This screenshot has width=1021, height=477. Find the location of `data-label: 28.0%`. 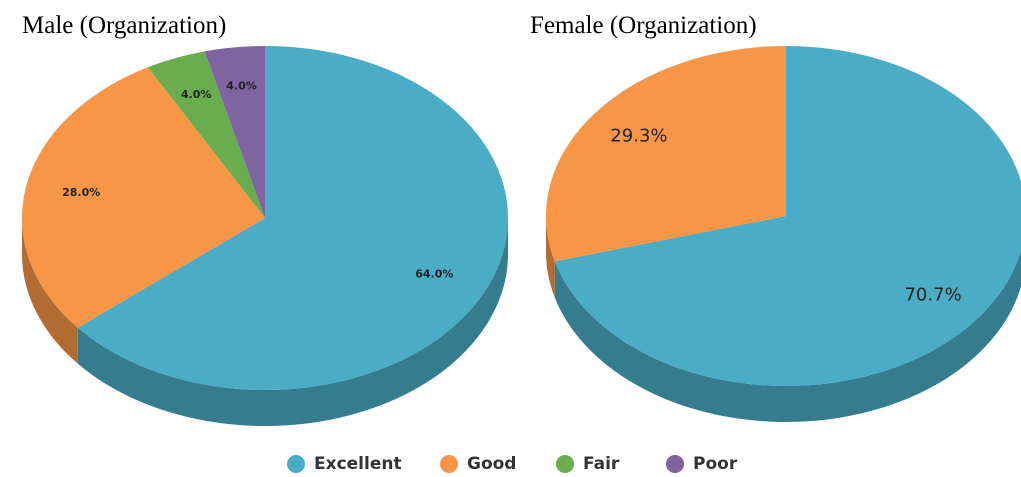

data-label: 28.0% is located at coordinates (81, 192).